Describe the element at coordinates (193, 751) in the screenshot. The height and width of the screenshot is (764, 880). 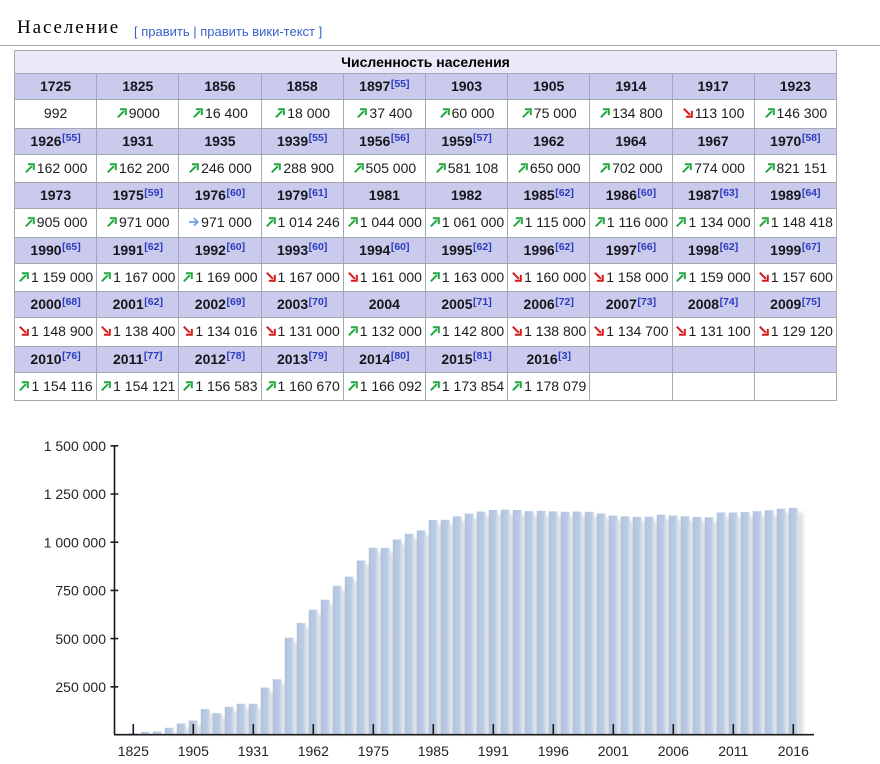
I see `svg-text: 1905` at that location.